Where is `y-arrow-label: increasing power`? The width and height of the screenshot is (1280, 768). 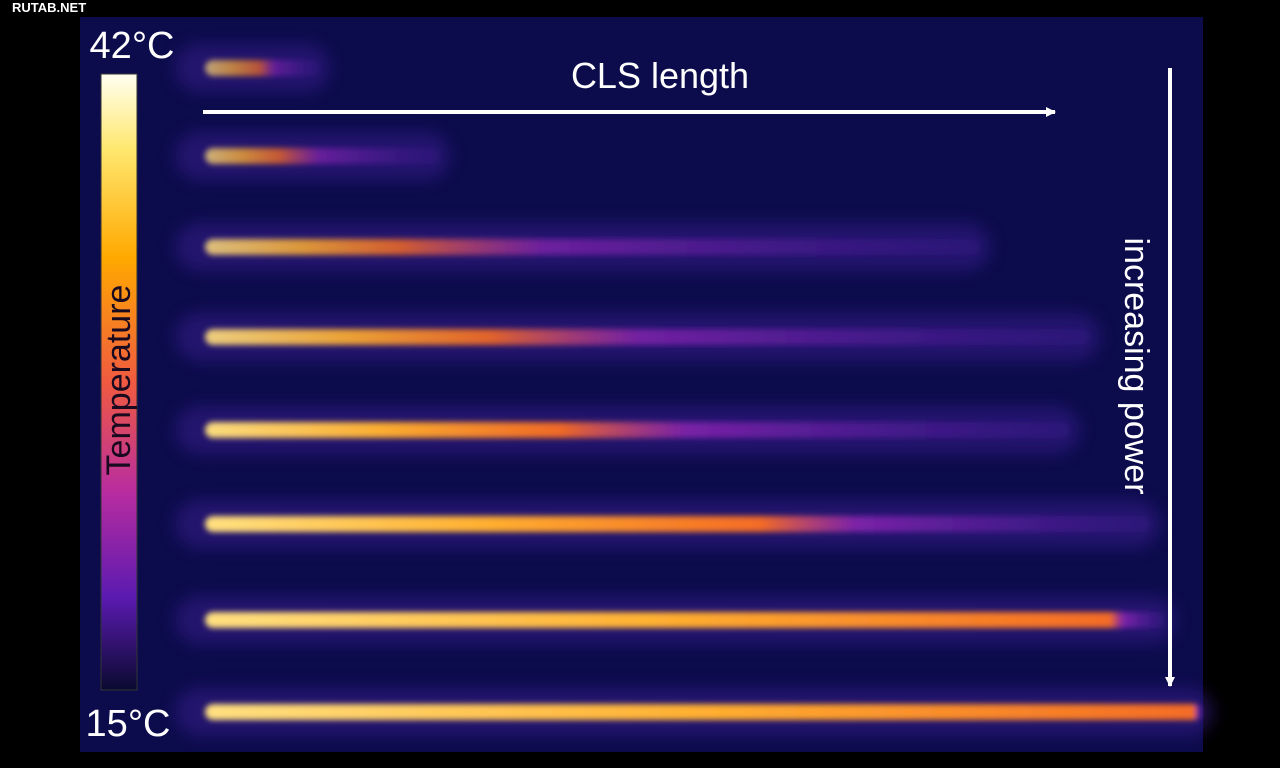 y-arrow-label: increasing power is located at coordinates (1136, 365).